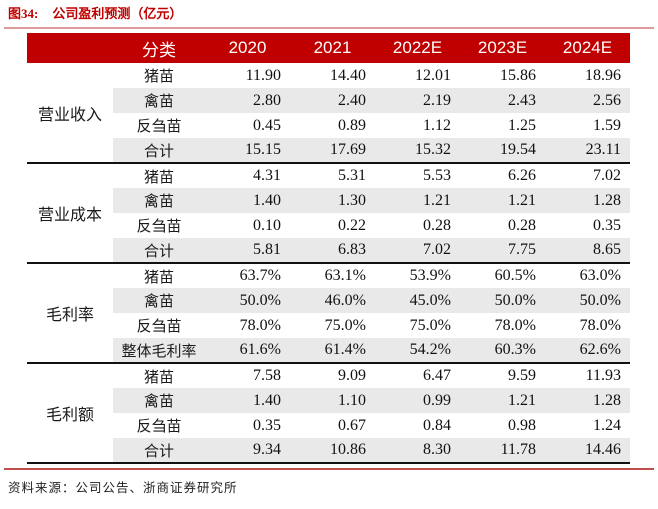  Describe the element at coordinates (332, 225) in the screenshot. I see `value-cell: 0.22` at that location.